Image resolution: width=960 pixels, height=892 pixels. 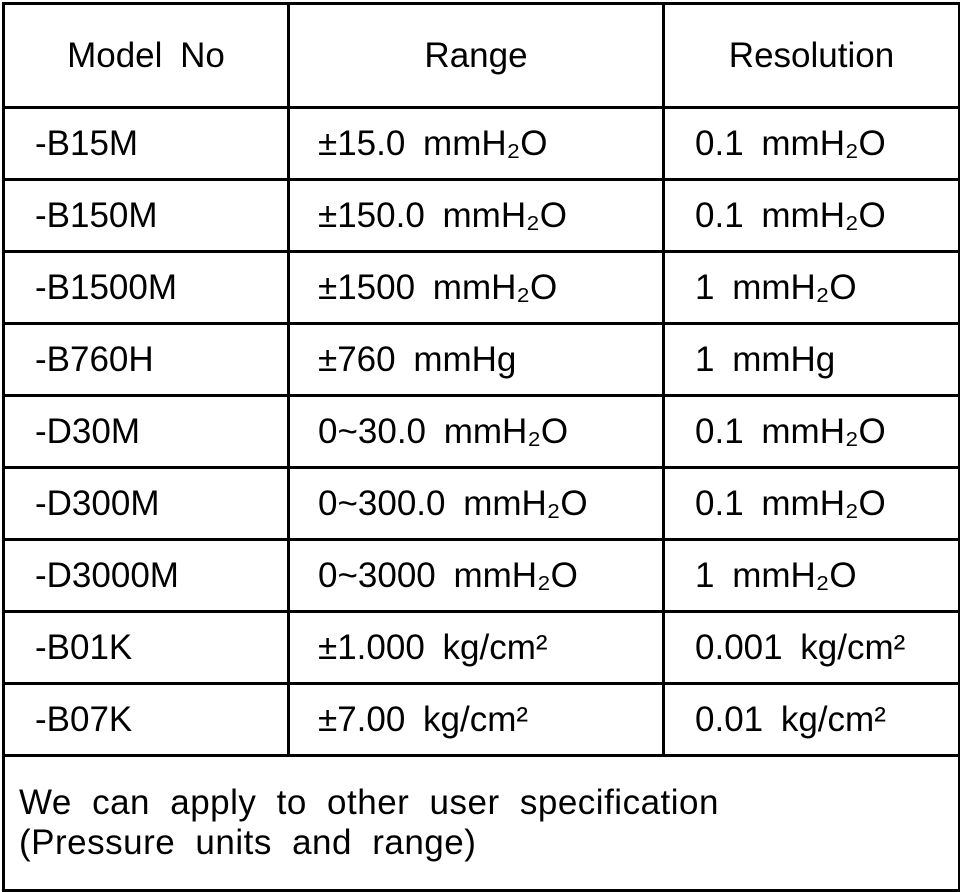 I want to click on footer-line: (Pressure units and range), so click(x=248, y=842).